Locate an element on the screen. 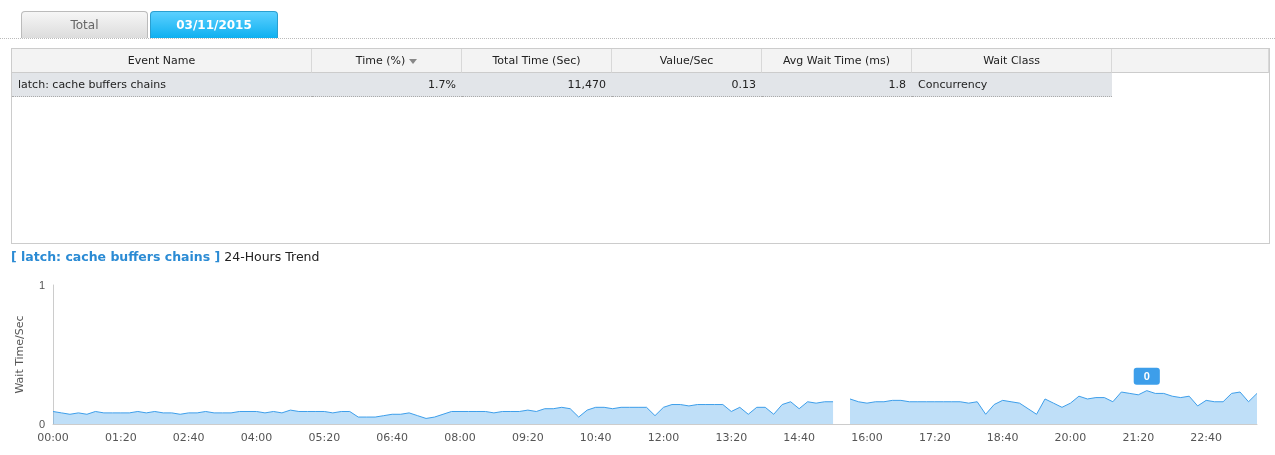 This screenshot has height=455, width=1275. text: Value/Sec is located at coordinates (686, 60).